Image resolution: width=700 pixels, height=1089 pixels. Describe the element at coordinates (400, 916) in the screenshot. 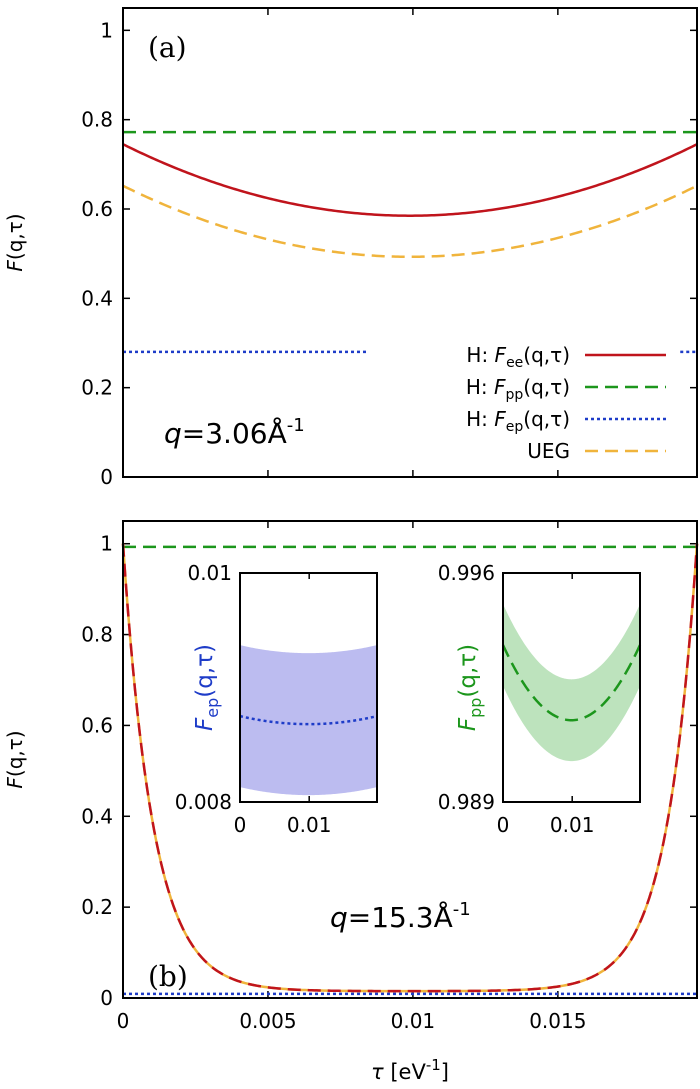

I see `q-annotation: q=15.3Å-1` at that location.